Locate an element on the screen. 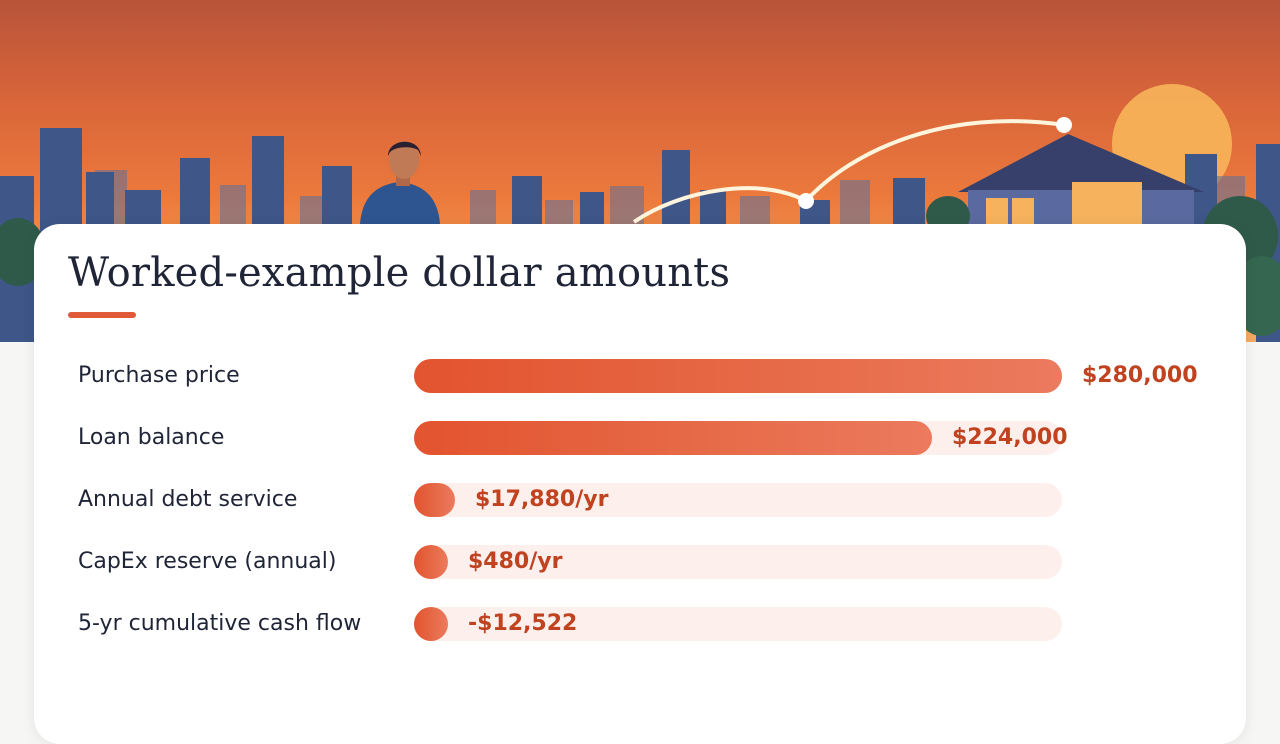 Image resolution: width=1280 pixels, height=744 pixels. bar-value-label: $280,000 is located at coordinates (1140, 375).